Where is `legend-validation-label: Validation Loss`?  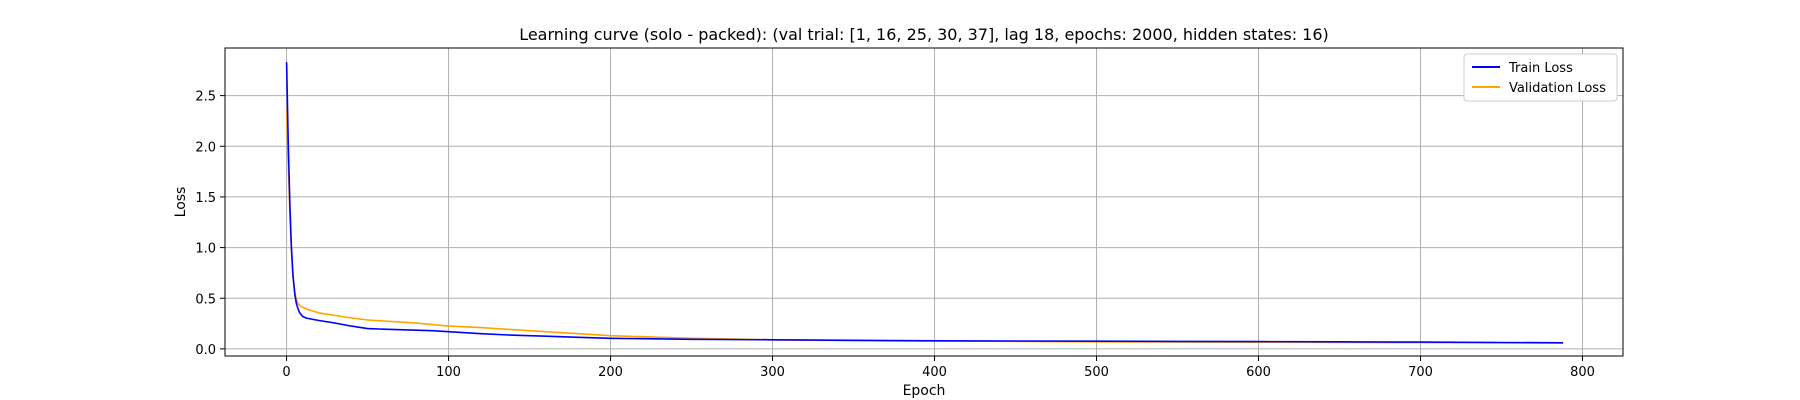 legend-validation-label: Validation Loss is located at coordinates (1557, 88).